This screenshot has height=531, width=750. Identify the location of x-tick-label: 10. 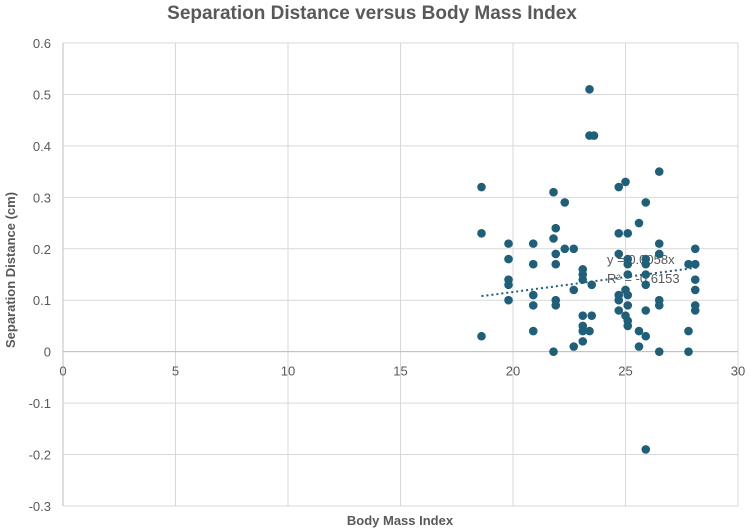
(288, 371).